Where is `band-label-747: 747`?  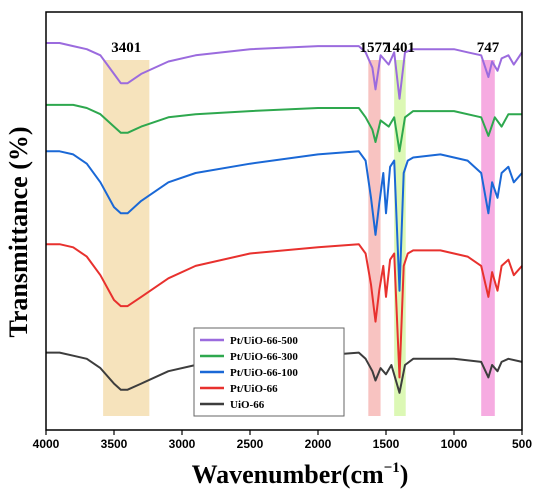 band-label-747: 747 is located at coordinates (488, 48).